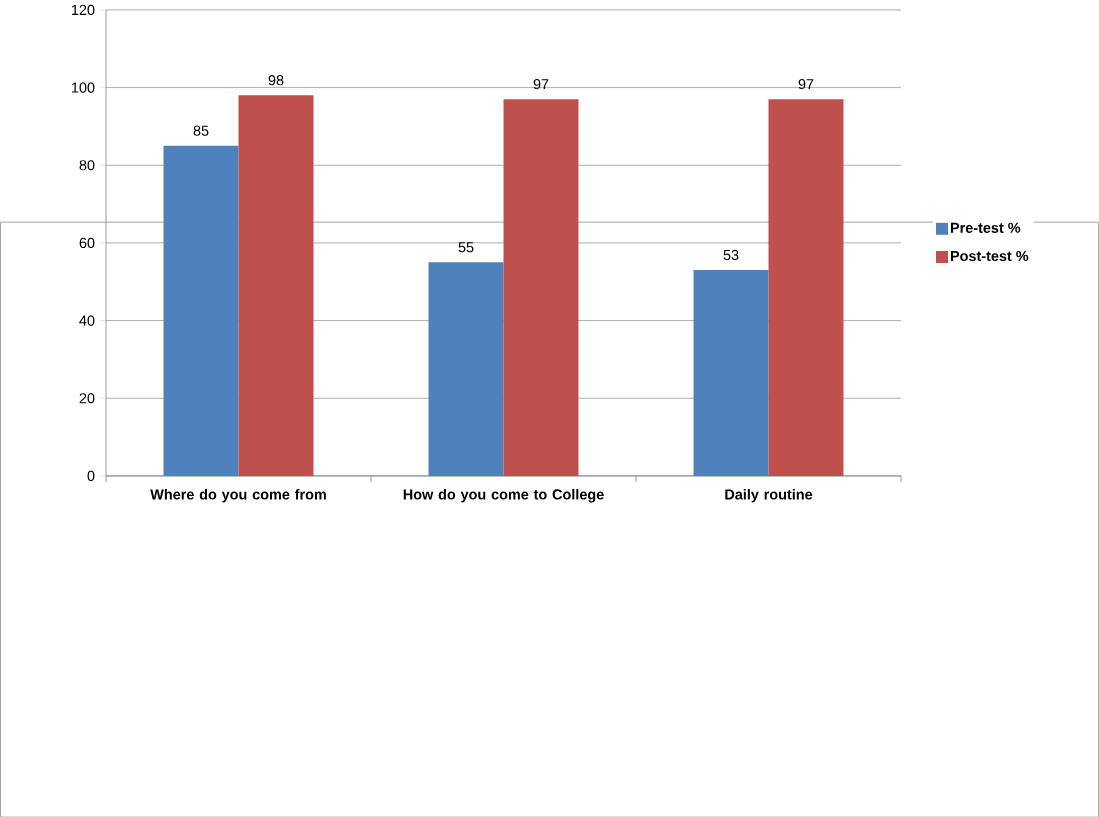 This screenshot has width=1099, height=818. What do you see at coordinates (769, 496) in the screenshot?
I see `x-tick-label: Daily routine` at bounding box center [769, 496].